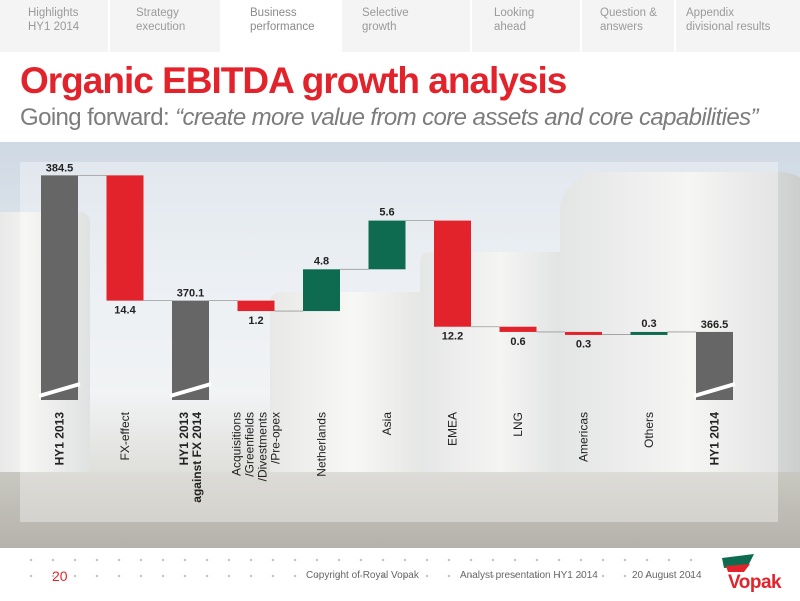 This screenshot has height=601, width=800. I want to click on category-label: /Pre-opex, so click(276, 438).